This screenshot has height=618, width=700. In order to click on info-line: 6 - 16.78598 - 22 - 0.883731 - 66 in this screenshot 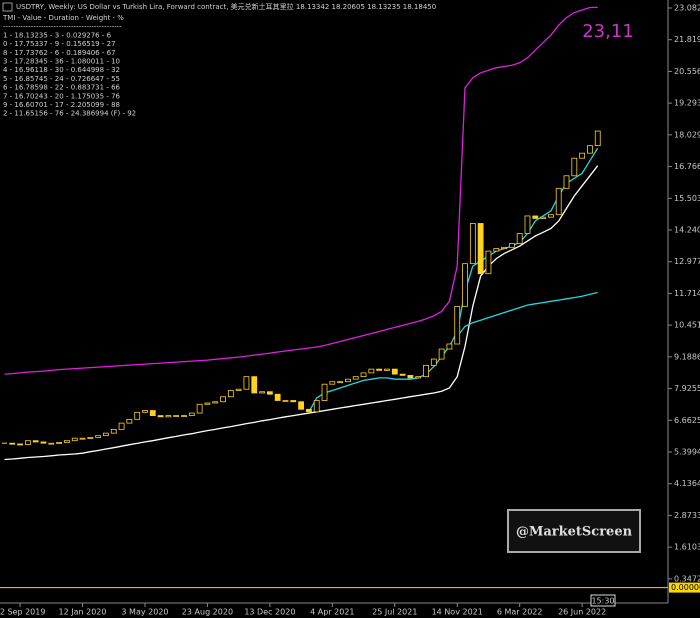, I will do `click(62, 88)`.